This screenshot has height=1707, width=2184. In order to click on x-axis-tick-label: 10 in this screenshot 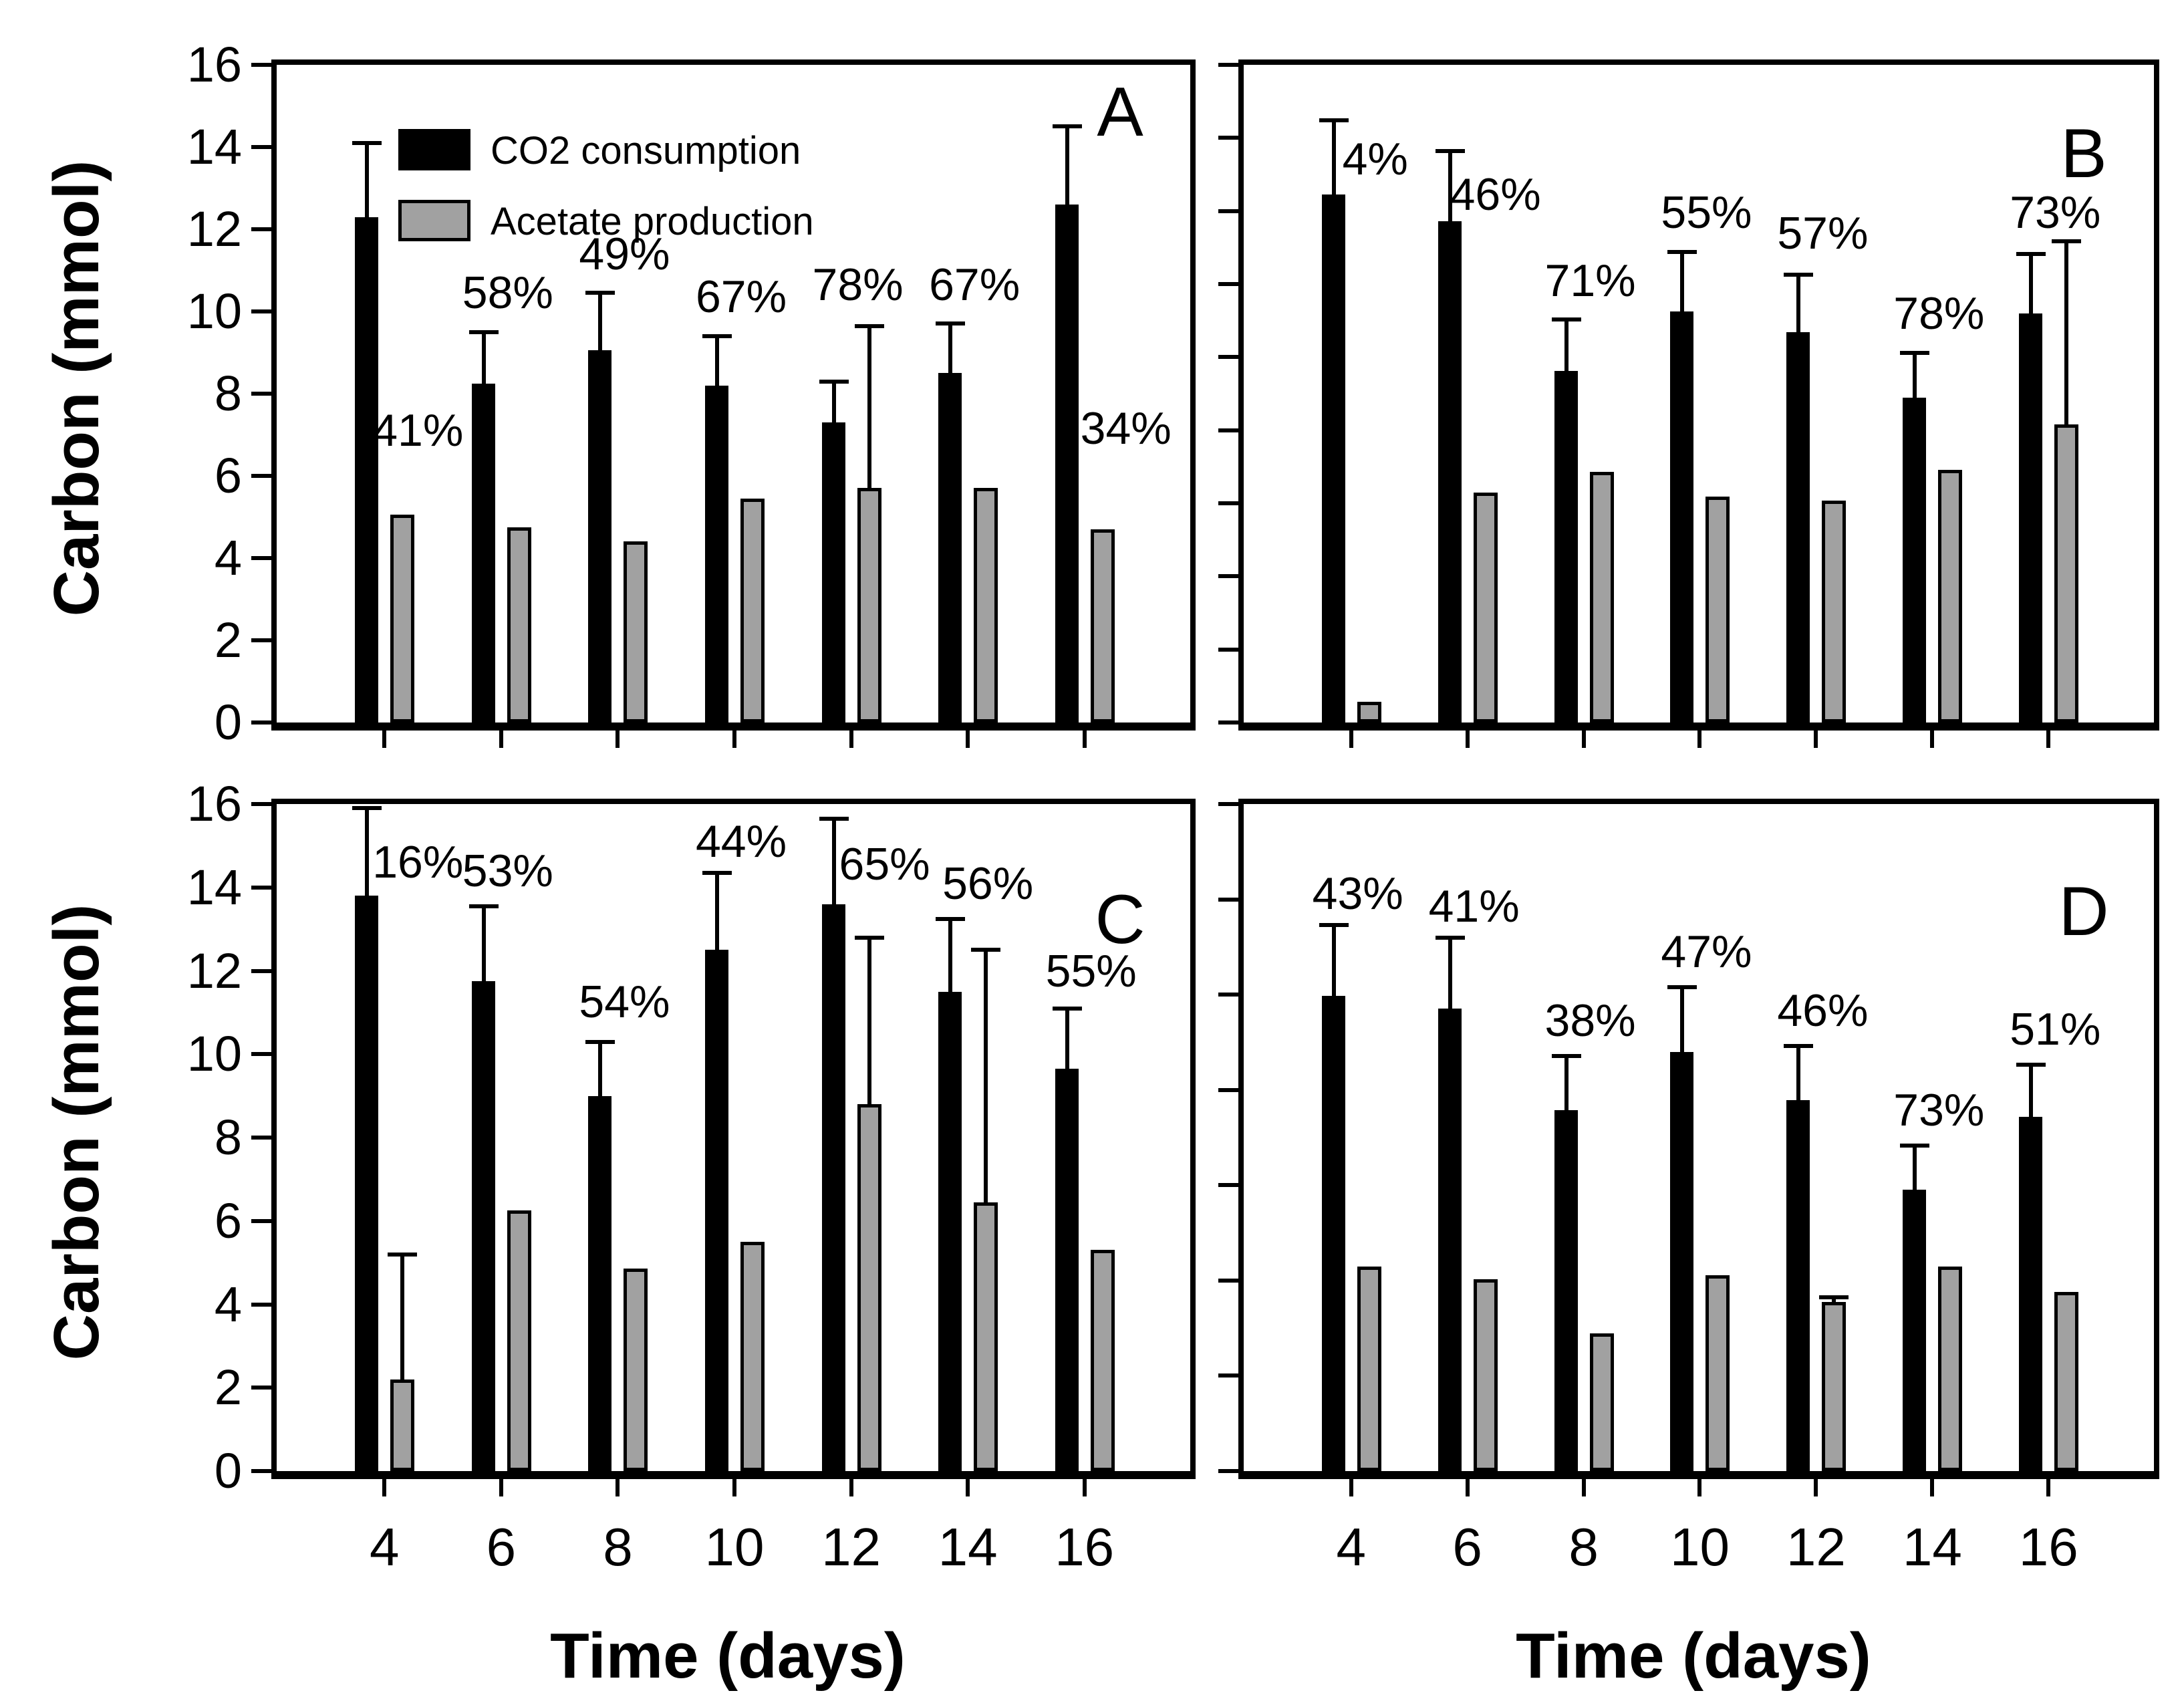, I will do `click(734, 1547)`.